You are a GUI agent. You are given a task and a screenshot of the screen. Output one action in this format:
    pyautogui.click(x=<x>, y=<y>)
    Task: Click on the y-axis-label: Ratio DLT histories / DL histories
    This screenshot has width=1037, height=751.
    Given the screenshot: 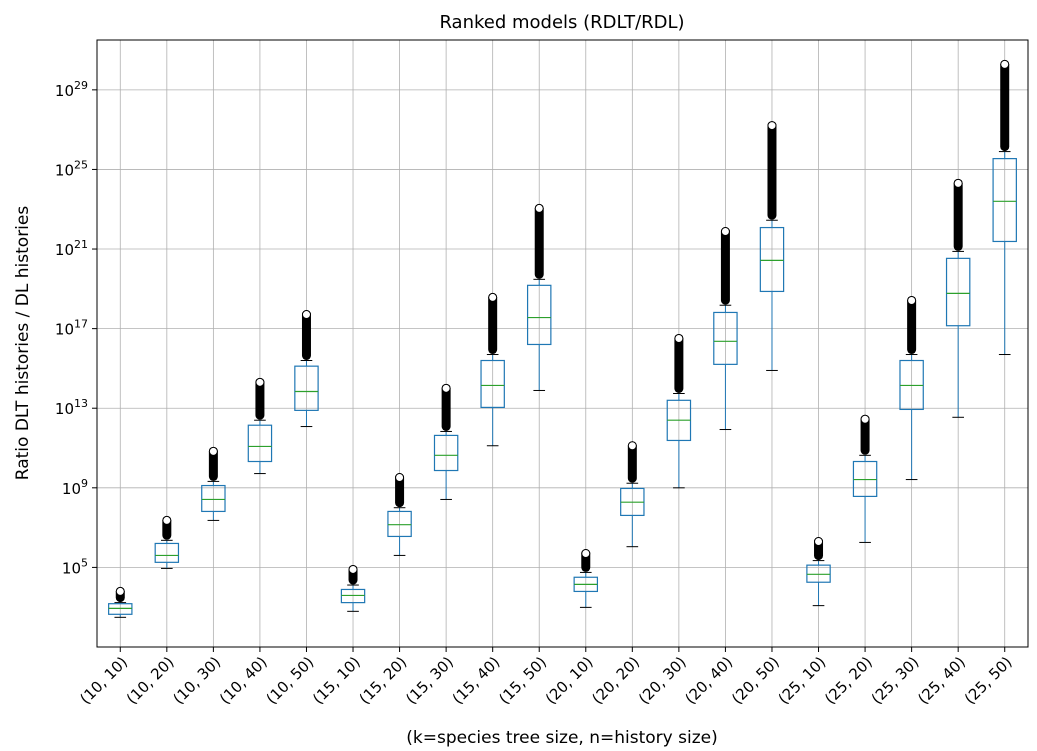 What is the action you would take?
    pyautogui.click(x=23, y=343)
    